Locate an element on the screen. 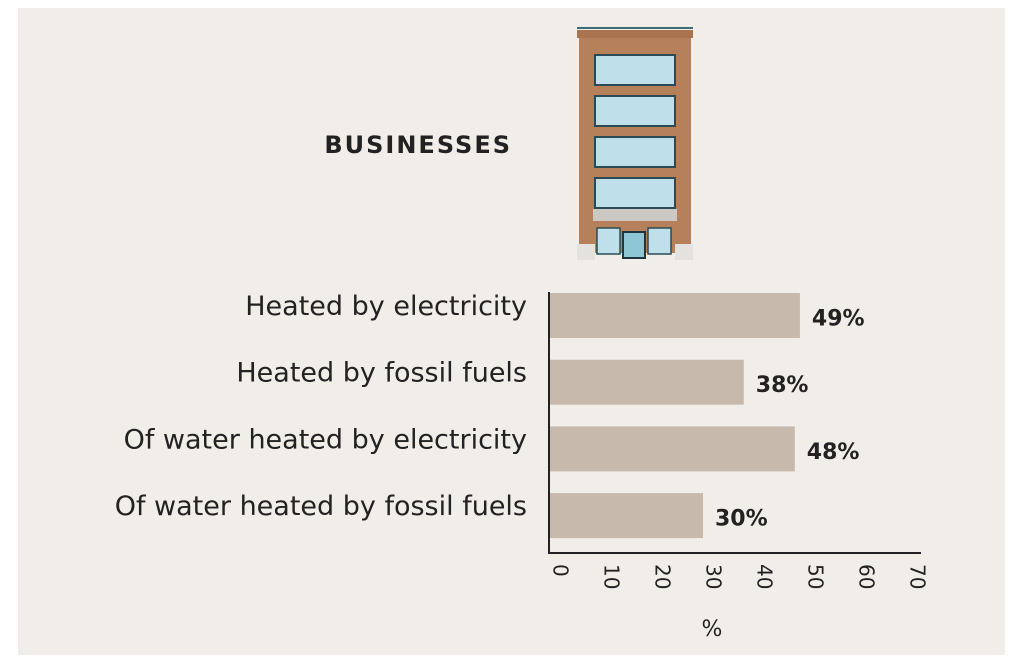  chart-title: BUSINESSES is located at coordinates (418, 145).